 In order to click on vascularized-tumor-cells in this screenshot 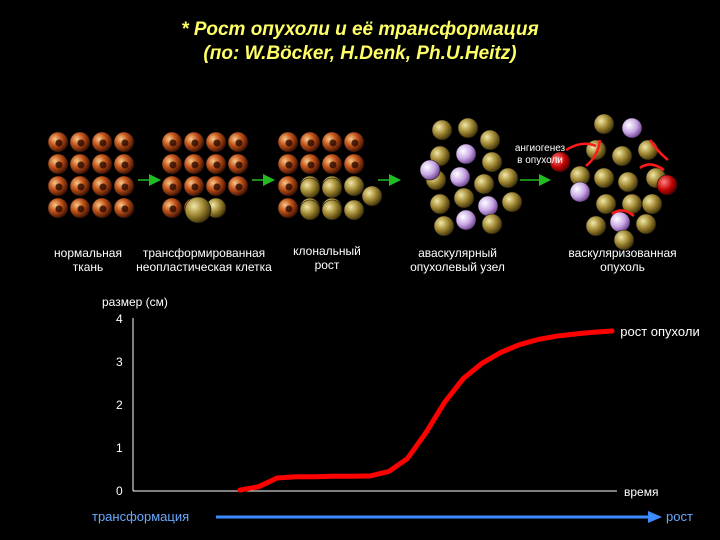, I will do `click(613, 182)`.